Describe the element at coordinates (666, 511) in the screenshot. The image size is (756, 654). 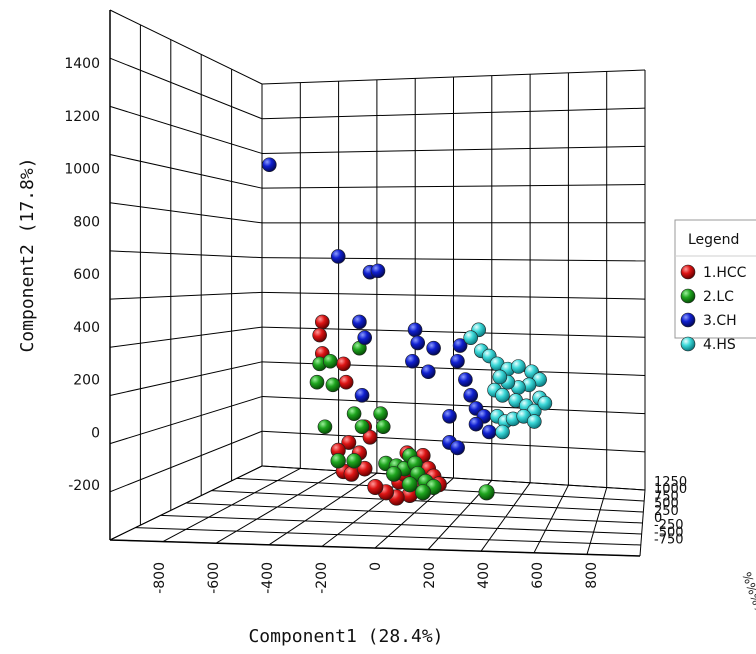
I see `z-tick-label: 250` at that location.